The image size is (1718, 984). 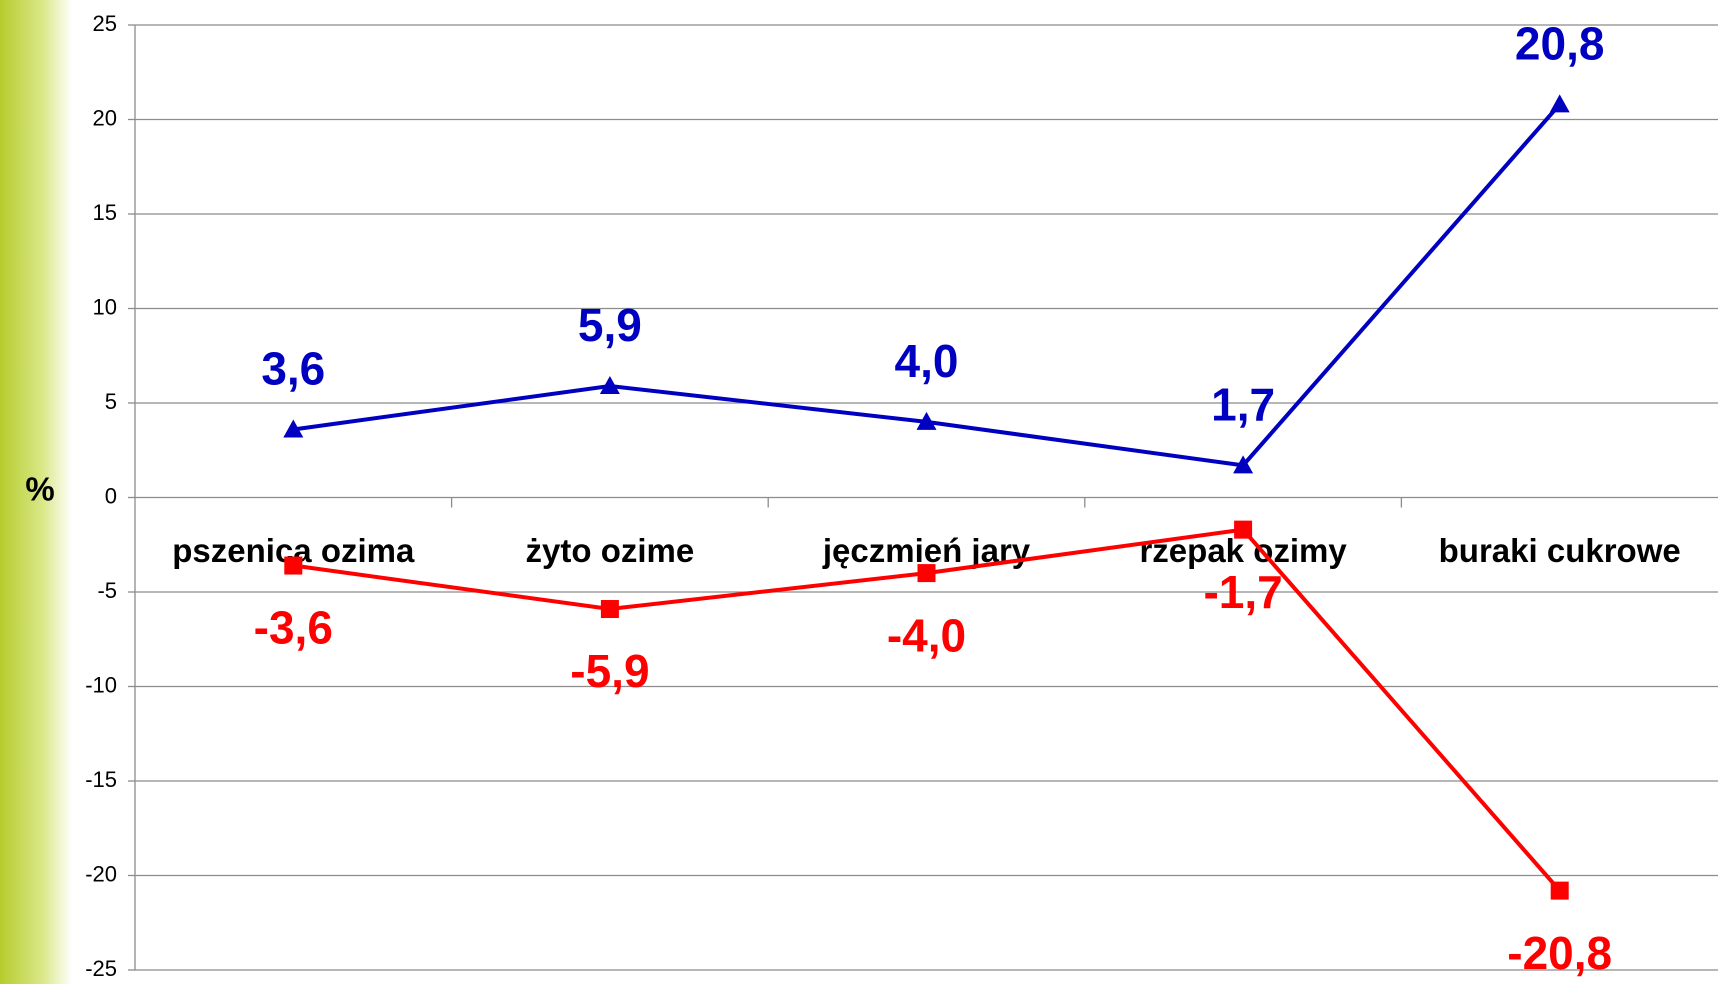 I want to click on y-tick-label: -20, so click(x=101, y=873).